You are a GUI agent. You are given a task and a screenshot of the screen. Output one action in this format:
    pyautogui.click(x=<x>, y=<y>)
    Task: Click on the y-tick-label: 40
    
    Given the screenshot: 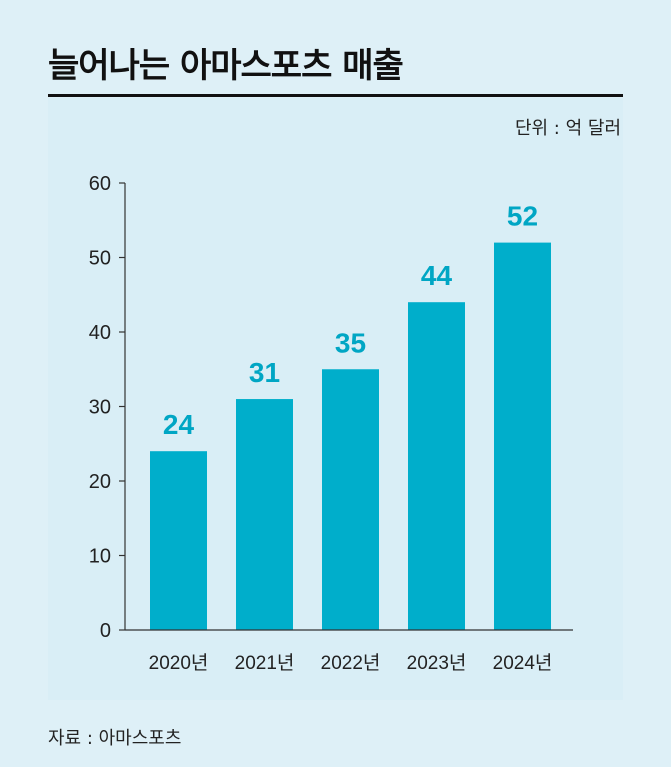 What is the action you would take?
    pyautogui.click(x=100, y=333)
    